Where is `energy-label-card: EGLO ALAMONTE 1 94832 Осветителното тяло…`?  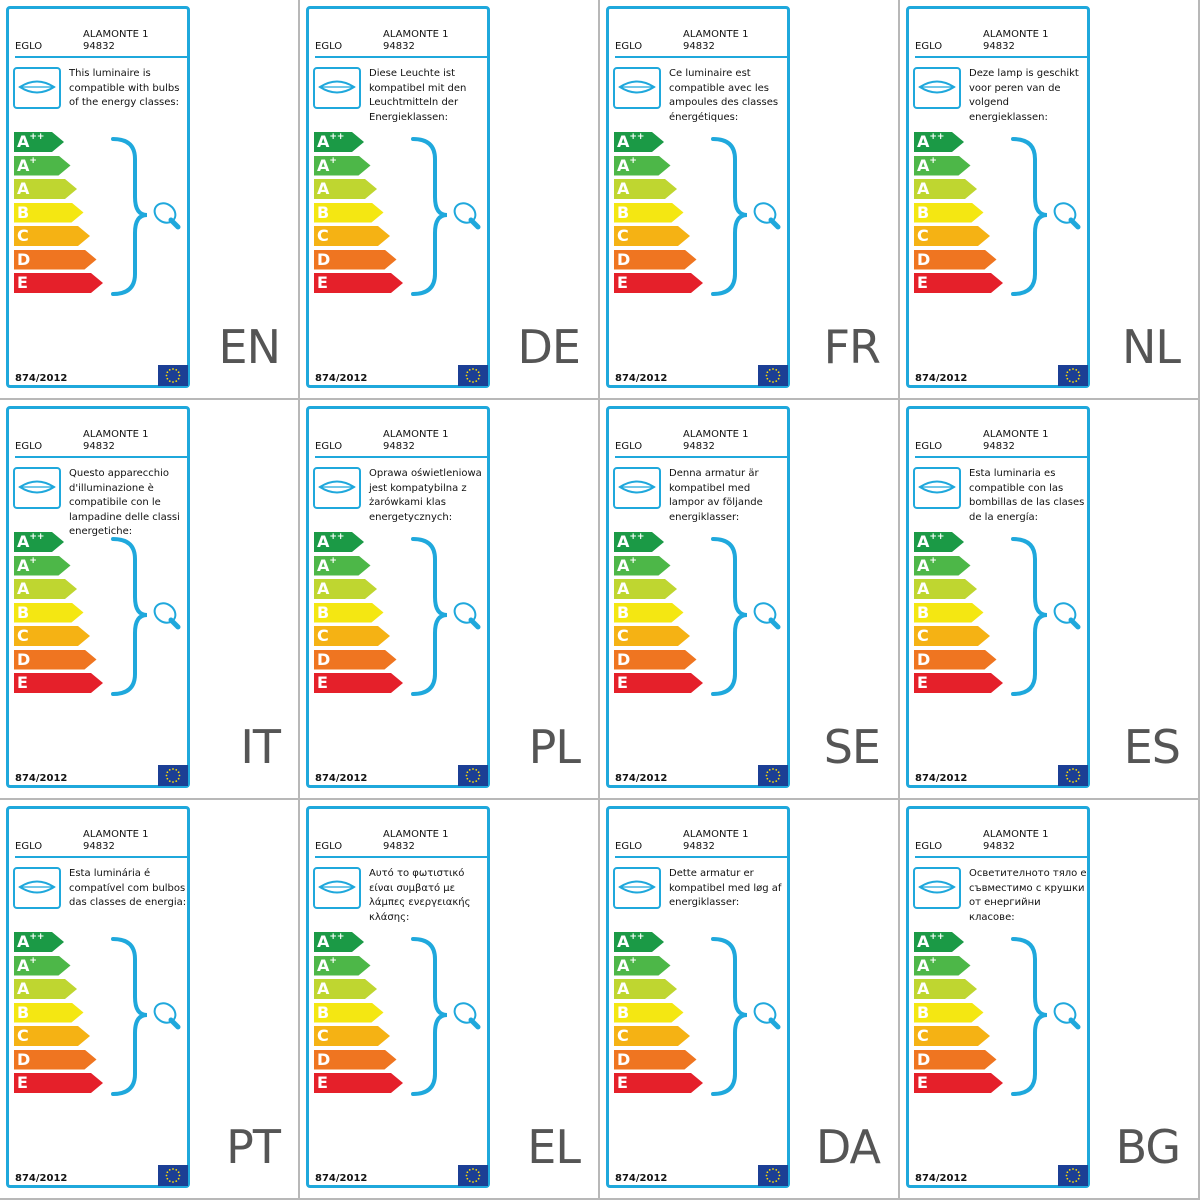
energy-label-card: EGLO ALAMONTE 1 94832 Осветителното тяло… is located at coordinates (998, 997).